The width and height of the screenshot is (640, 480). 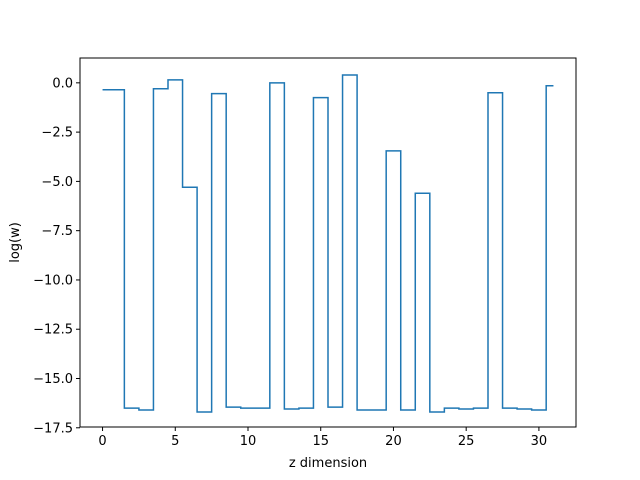 What do you see at coordinates (56, 256) in the screenshot?
I see `y-axis: 0.0 −2.5 −5.0 −7.5 −10.0 −12.5 −15.0 −17.5` at bounding box center [56, 256].